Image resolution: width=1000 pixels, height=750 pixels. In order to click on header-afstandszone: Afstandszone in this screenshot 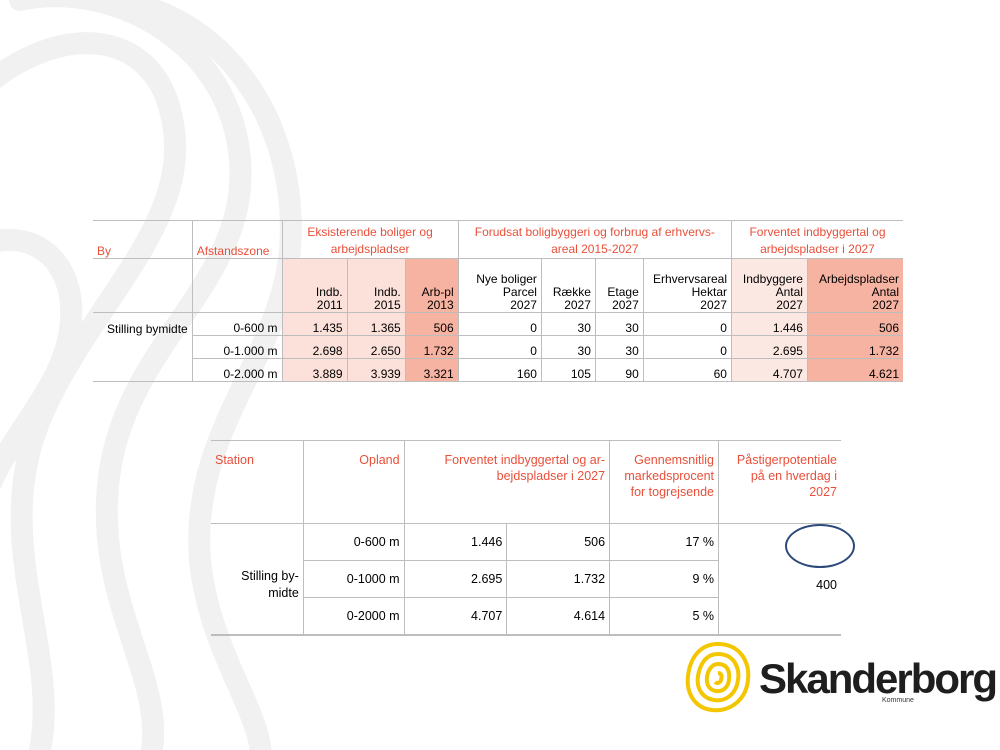, I will do `click(237, 239)`.